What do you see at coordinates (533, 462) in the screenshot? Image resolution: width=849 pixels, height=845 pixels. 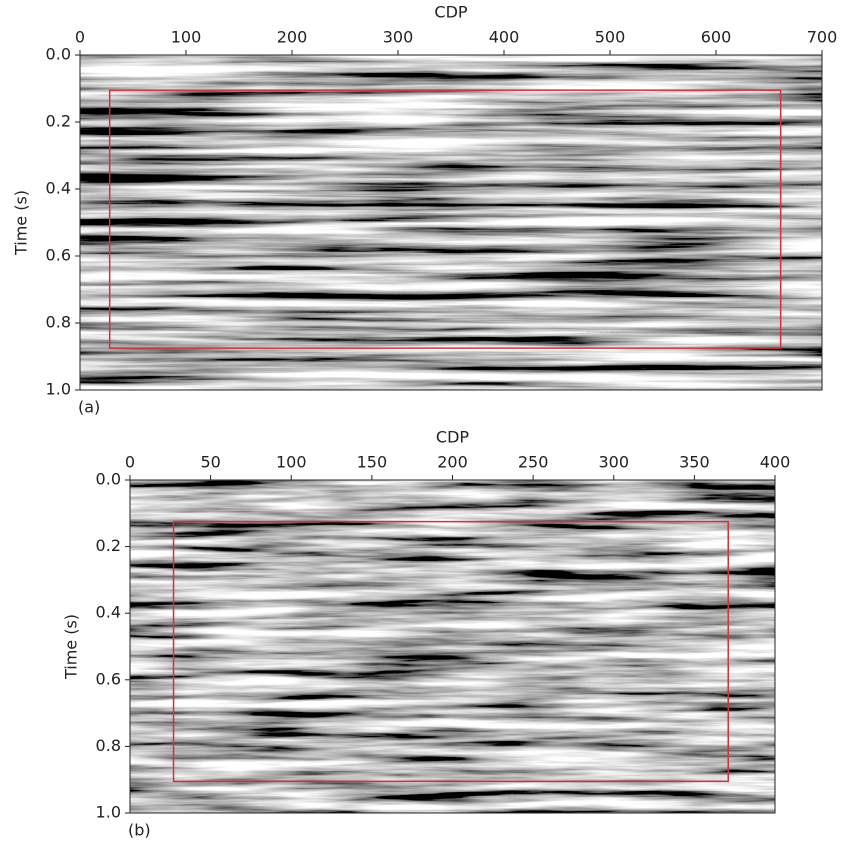 I see `x-tick-label: 250` at bounding box center [533, 462].